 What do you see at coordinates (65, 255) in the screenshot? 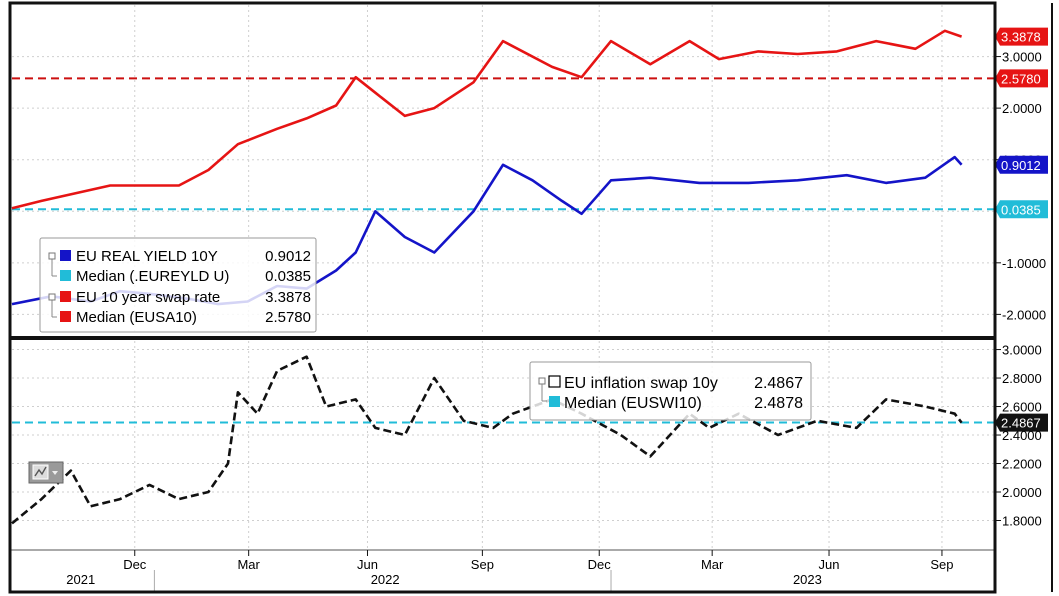
I see `legend-swatch-real-yield` at bounding box center [65, 255].